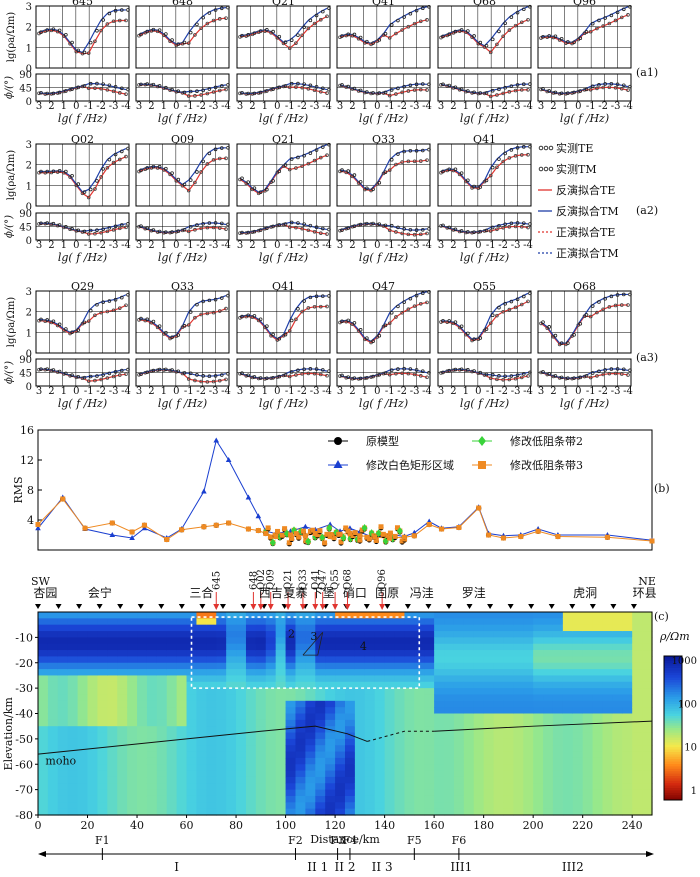  Describe the element at coordinates (82, 403) in the screenshot. I see `freq-axis-label: lg( f /Hz)` at that location.